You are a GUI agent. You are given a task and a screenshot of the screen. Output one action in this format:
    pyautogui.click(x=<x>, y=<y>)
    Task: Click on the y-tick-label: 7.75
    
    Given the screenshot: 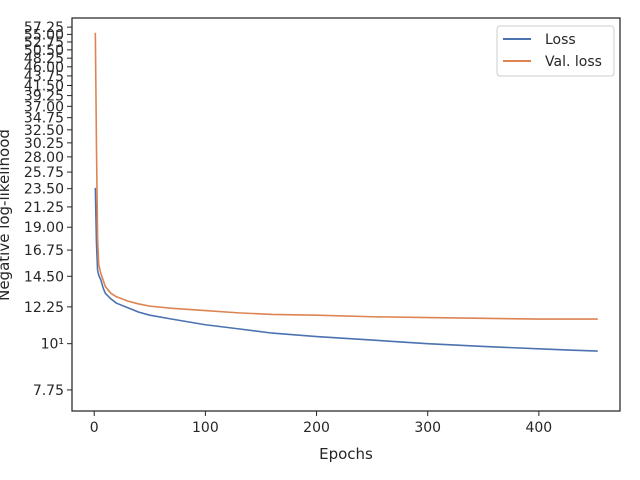 What is the action you would take?
    pyautogui.click(x=48, y=391)
    